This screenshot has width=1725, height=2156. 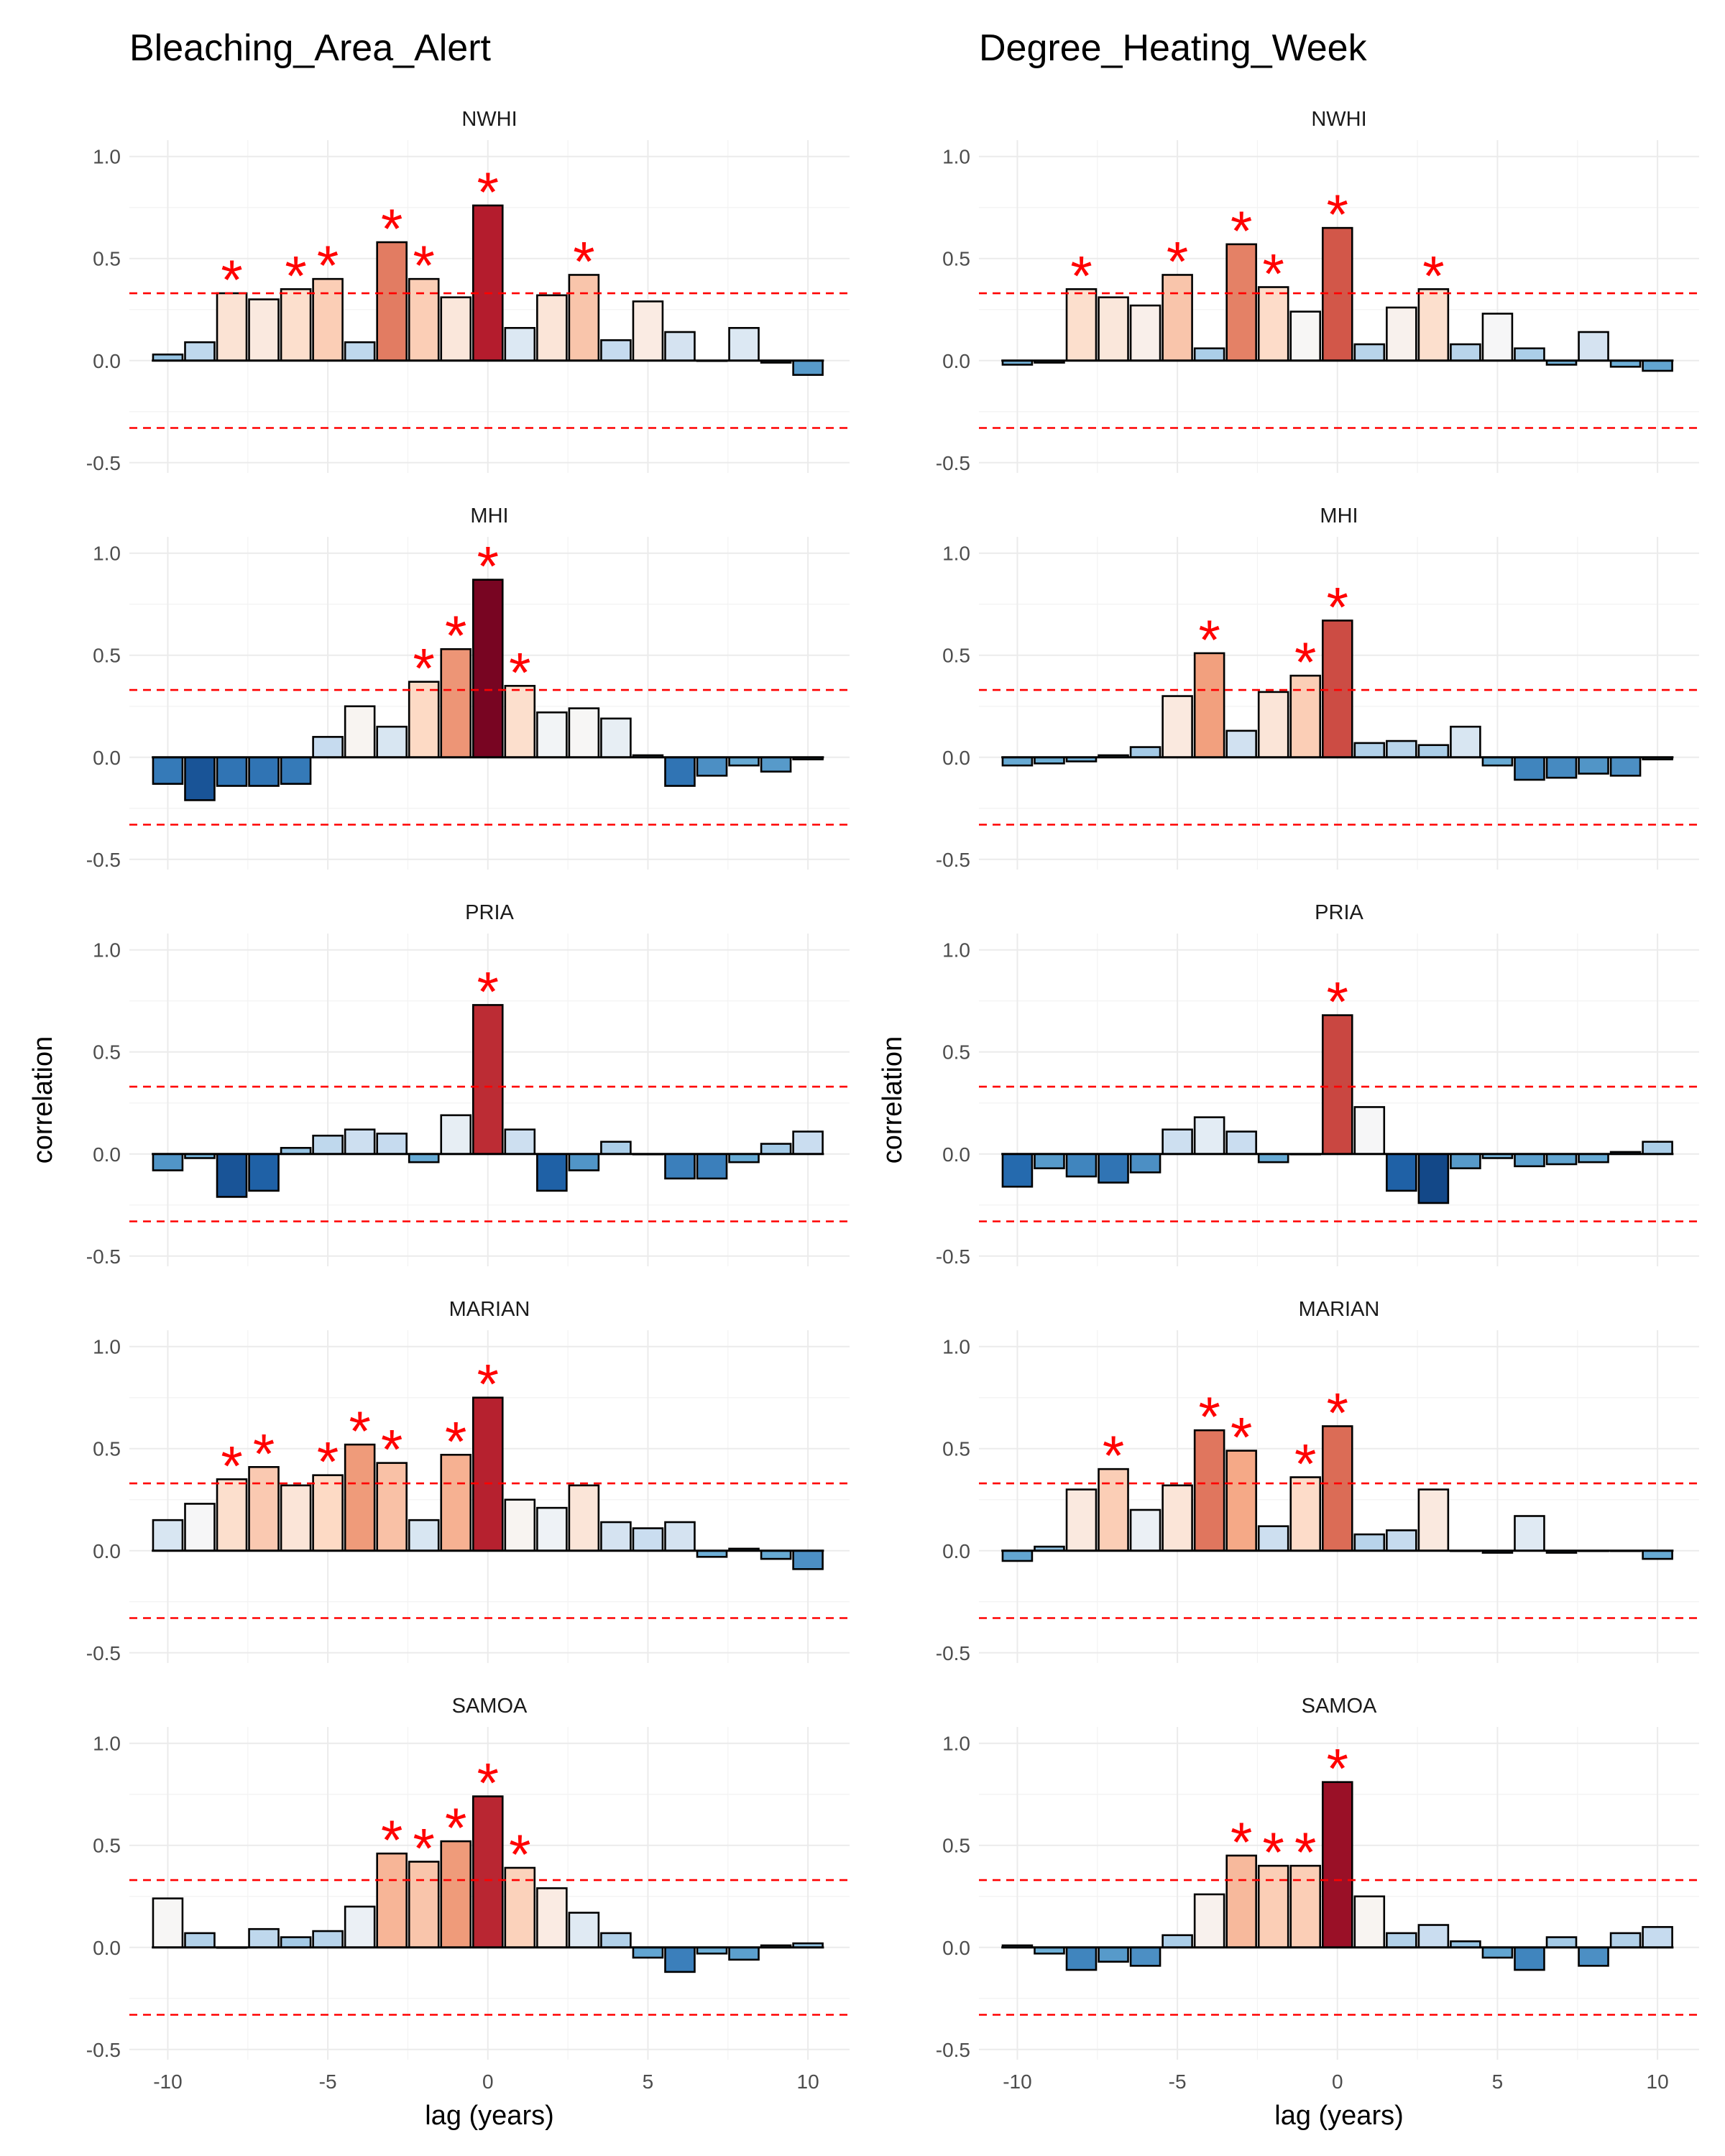 I want to click on panel-label-col2-nwhi: NWHI, so click(x=1338, y=120).